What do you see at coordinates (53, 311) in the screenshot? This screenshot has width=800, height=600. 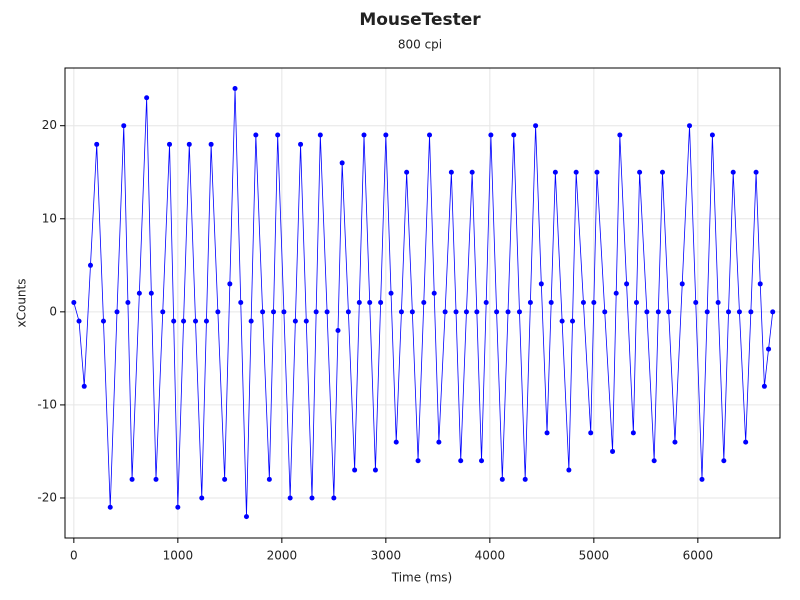 I see `y-tick-label: 0` at bounding box center [53, 311].